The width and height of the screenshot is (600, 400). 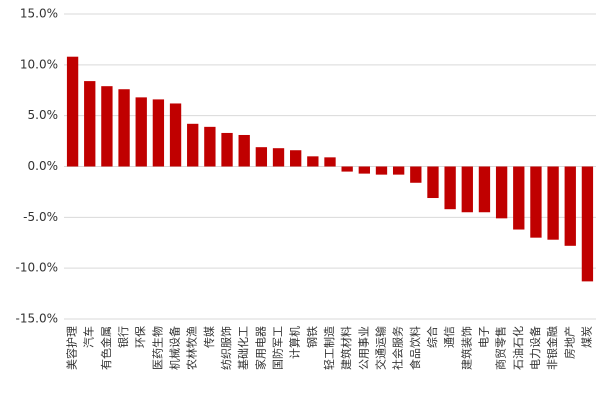 I want to click on x-tick-label: 煤炭, so click(x=586, y=337).